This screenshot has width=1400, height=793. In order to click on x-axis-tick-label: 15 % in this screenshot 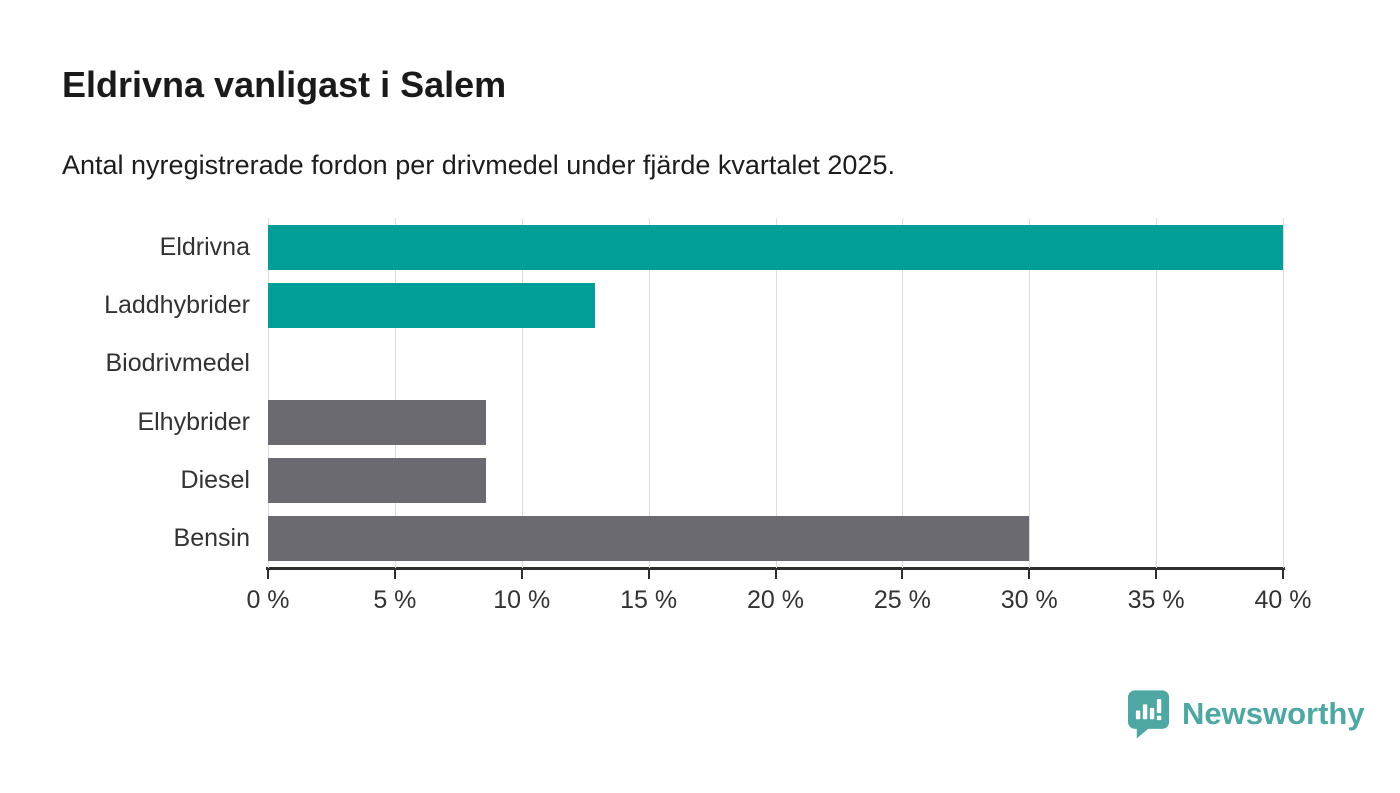, I will do `click(649, 600)`.